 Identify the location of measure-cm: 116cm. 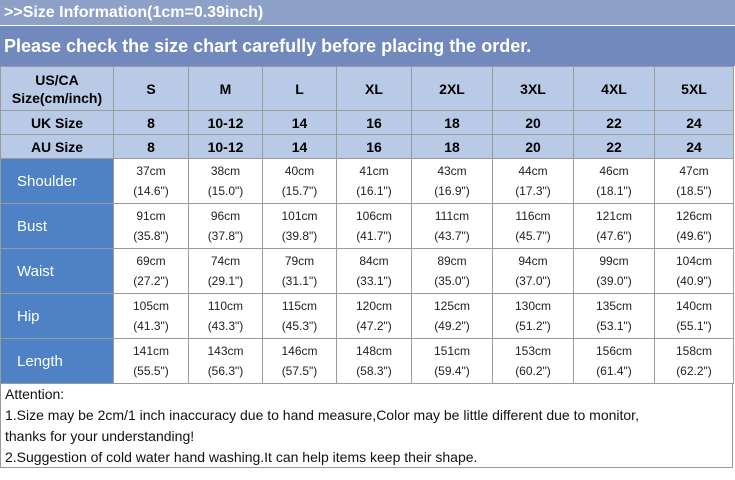
(533, 216).